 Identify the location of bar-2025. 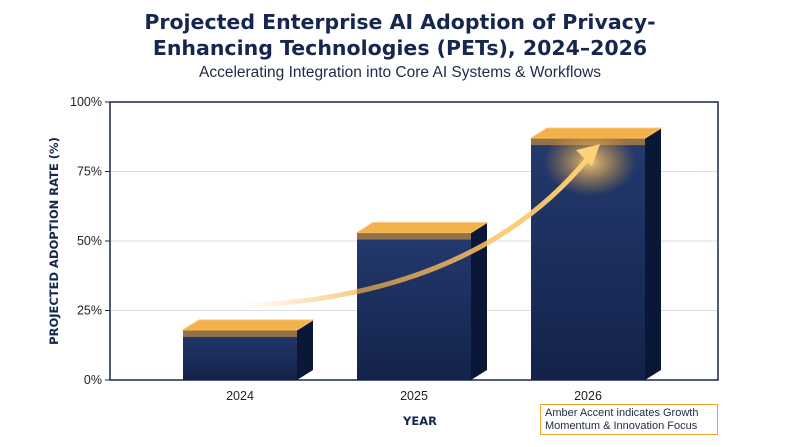
(422, 301).